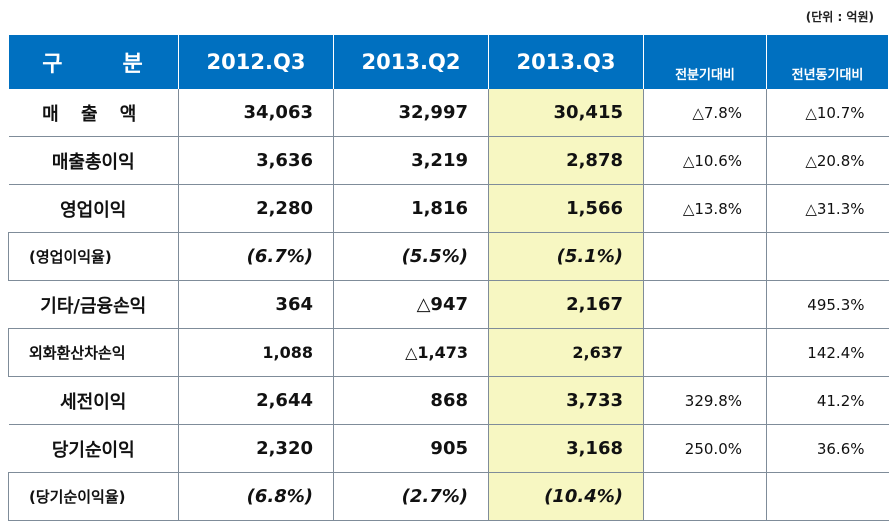 This screenshot has height=524, width=894. What do you see at coordinates (256, 208) in the screenshot?
I see `value-2012q3: 2,280` at bounding box center [256, 208].